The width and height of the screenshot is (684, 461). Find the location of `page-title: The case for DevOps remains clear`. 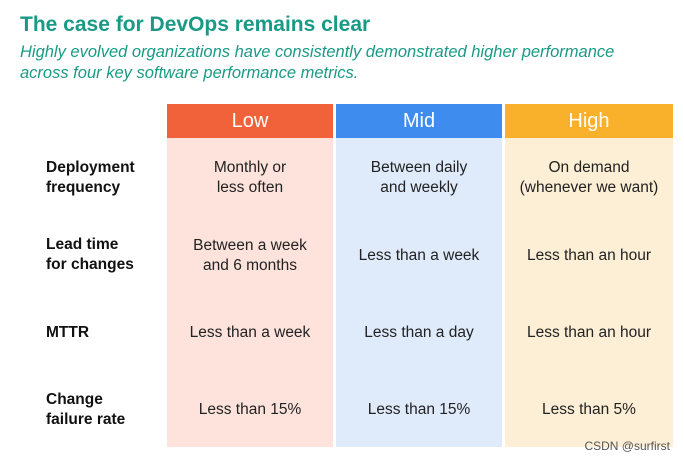

page-title: The case for DevOps remains clear is located at coordinates (195, 24).